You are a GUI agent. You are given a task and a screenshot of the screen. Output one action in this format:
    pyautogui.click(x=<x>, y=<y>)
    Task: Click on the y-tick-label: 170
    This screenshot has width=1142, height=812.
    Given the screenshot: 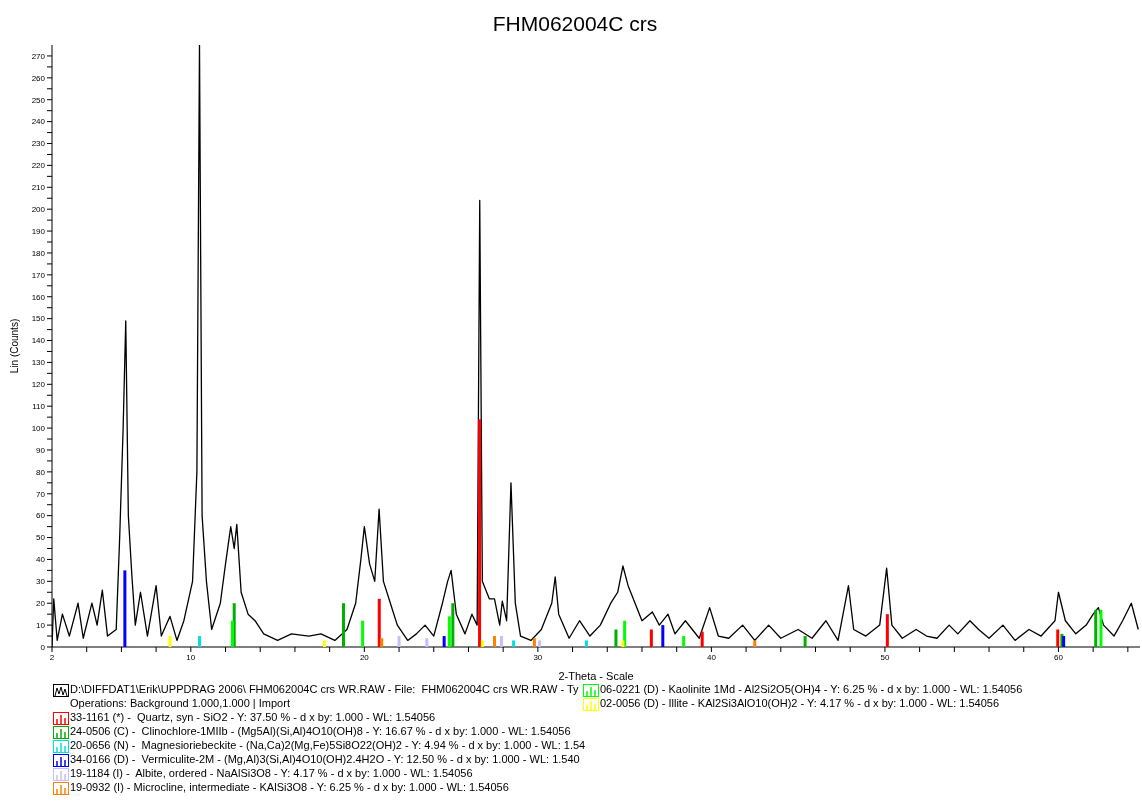 What is the action you would take?
    pyautogui.click(x=38, y=275)
    